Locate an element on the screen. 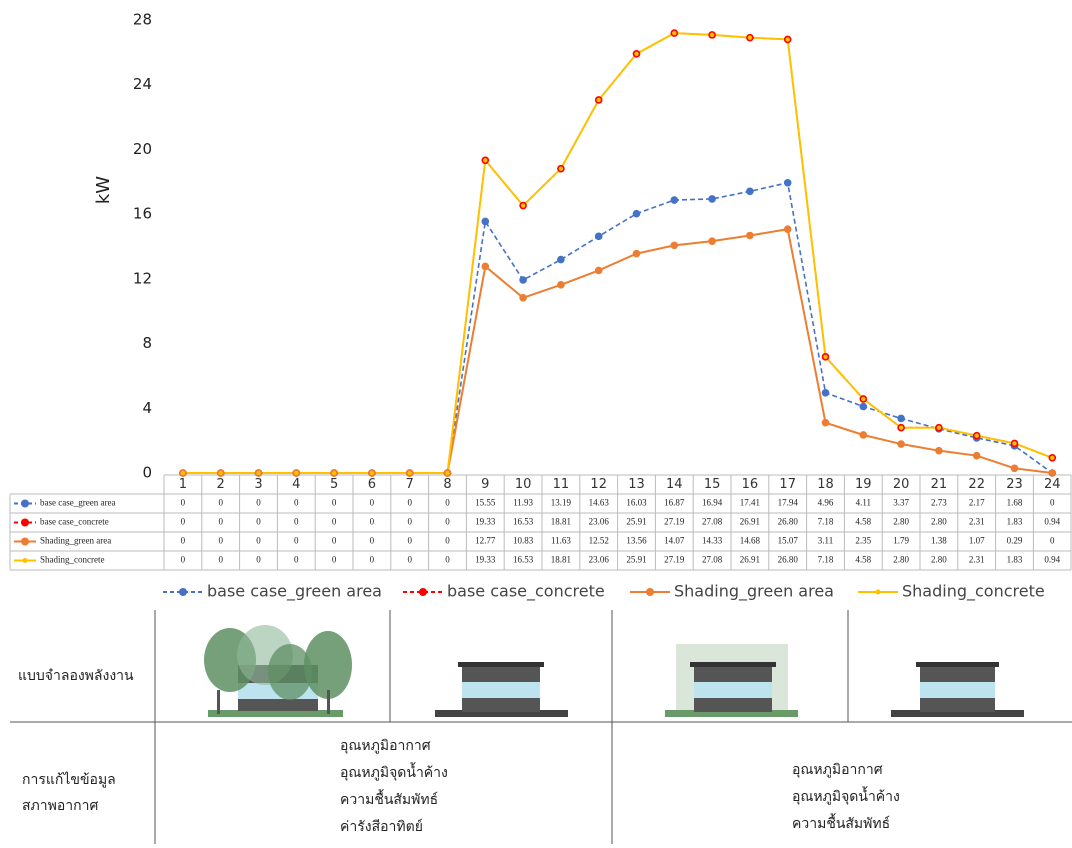 The width and height of the screenshot is (1072, 848). x-tick-label: 8 is located at coordinates (447, 484).